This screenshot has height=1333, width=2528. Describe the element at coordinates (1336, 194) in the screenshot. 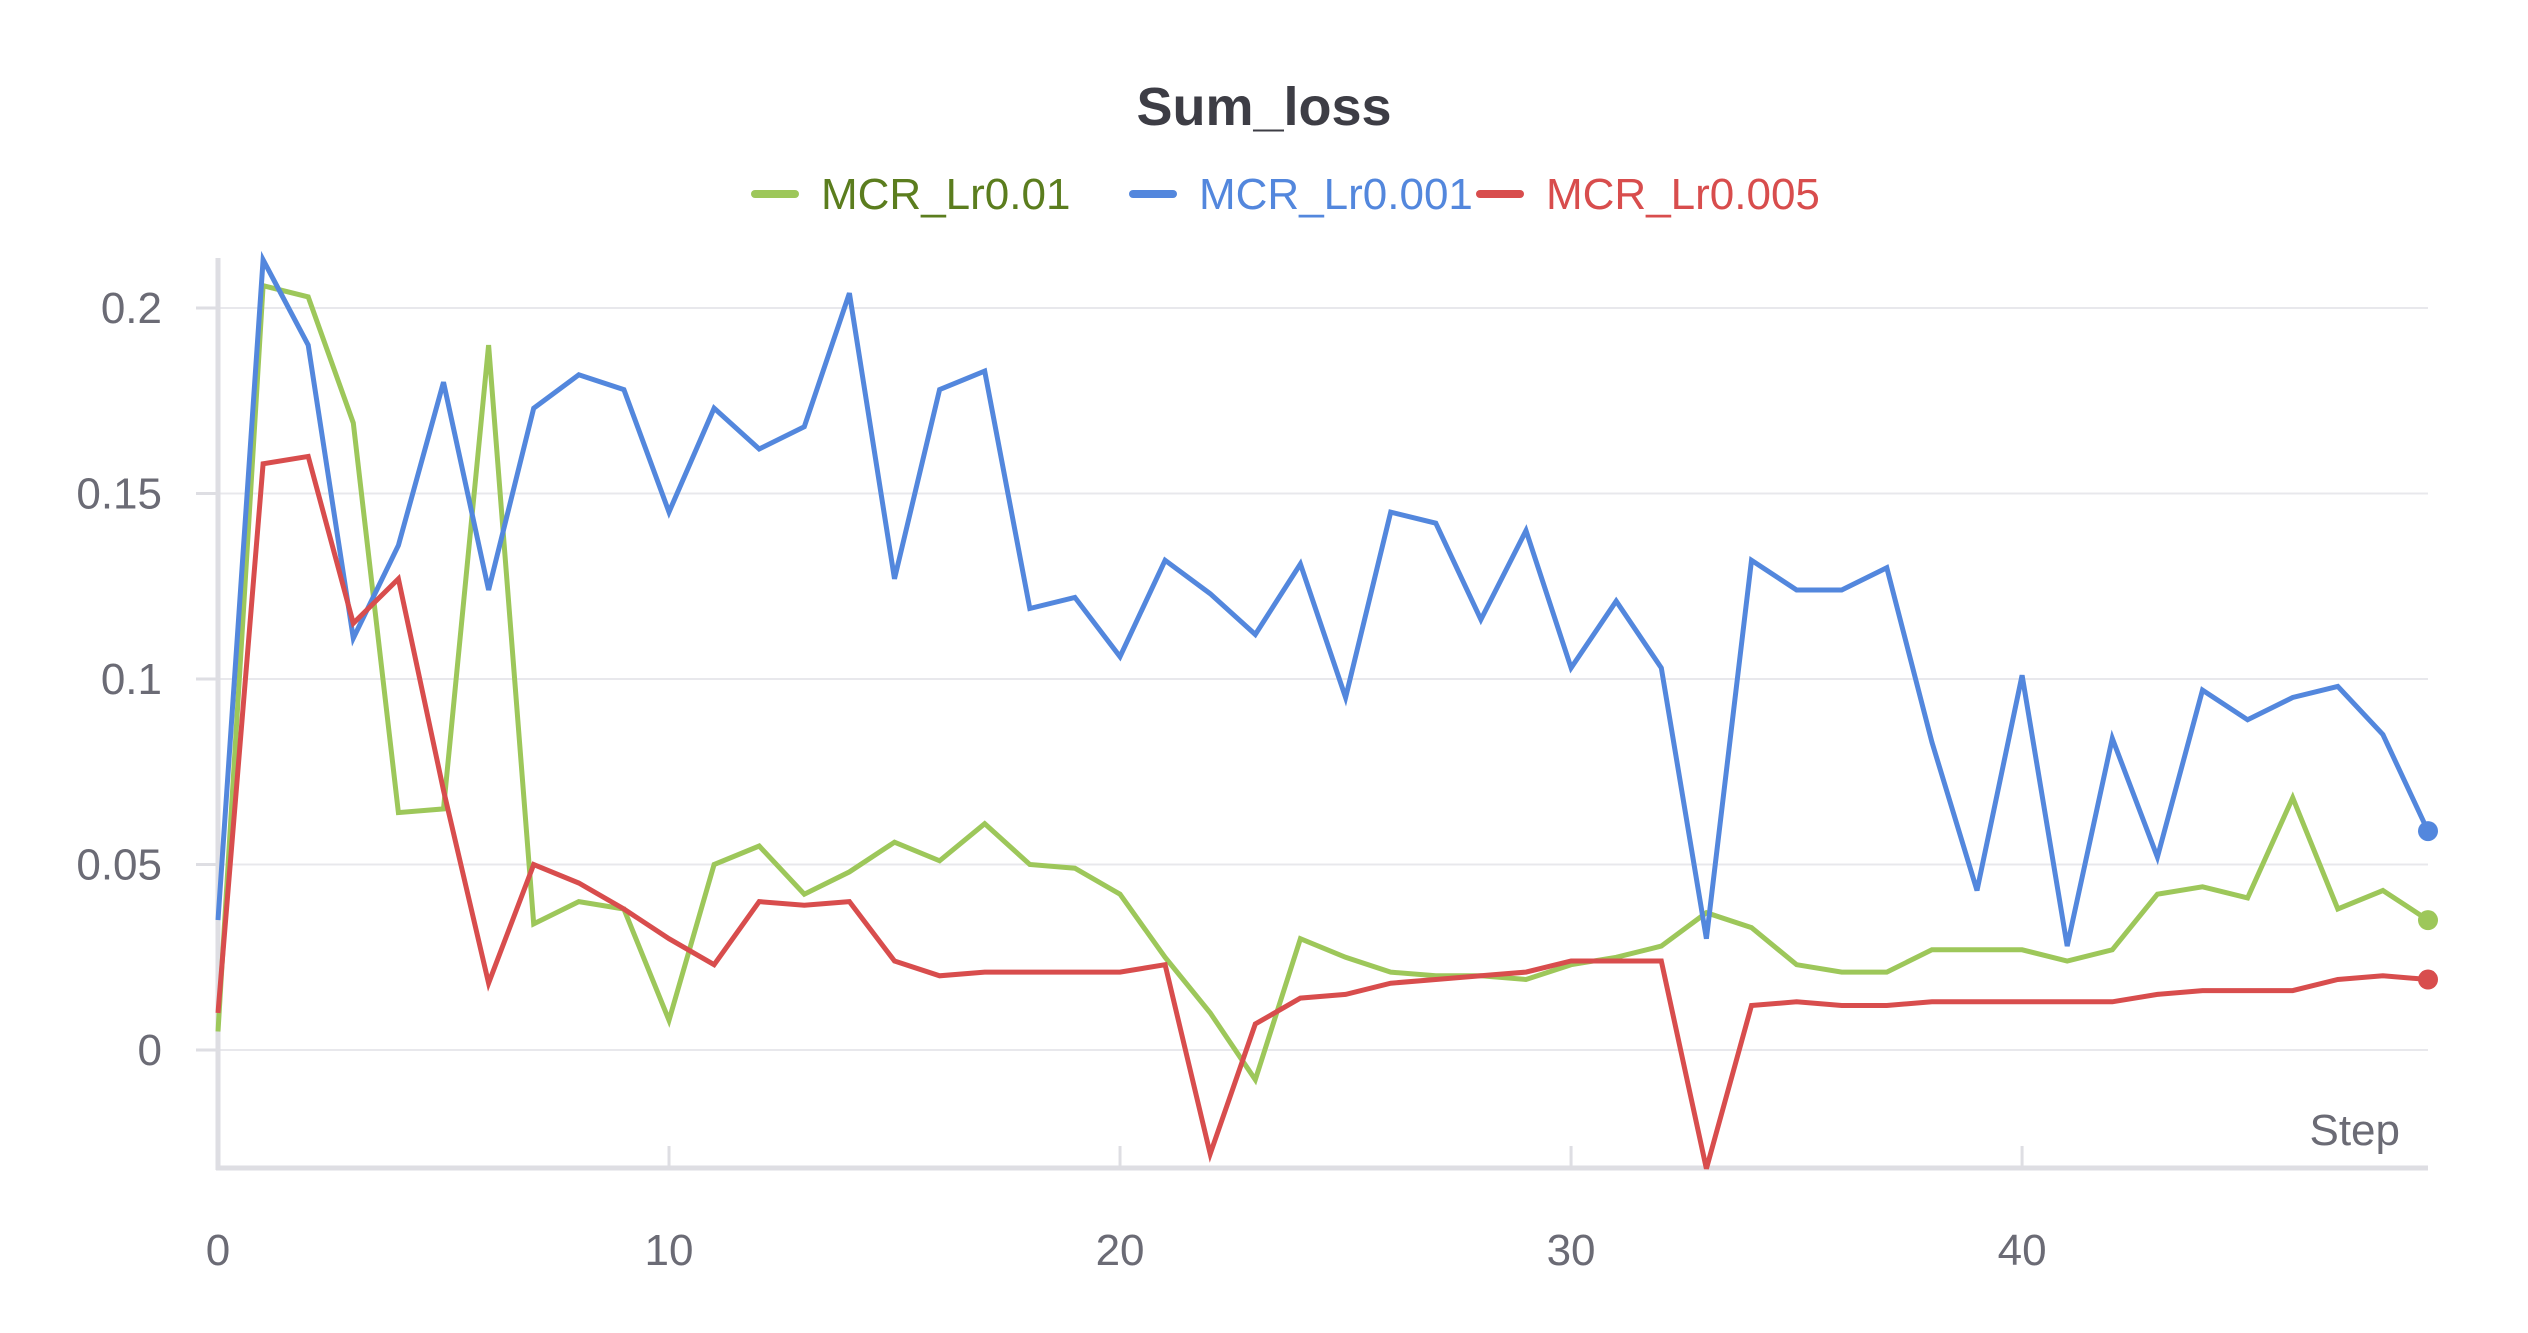

I see `legend-label: MCR_Lr0.001` at that location.